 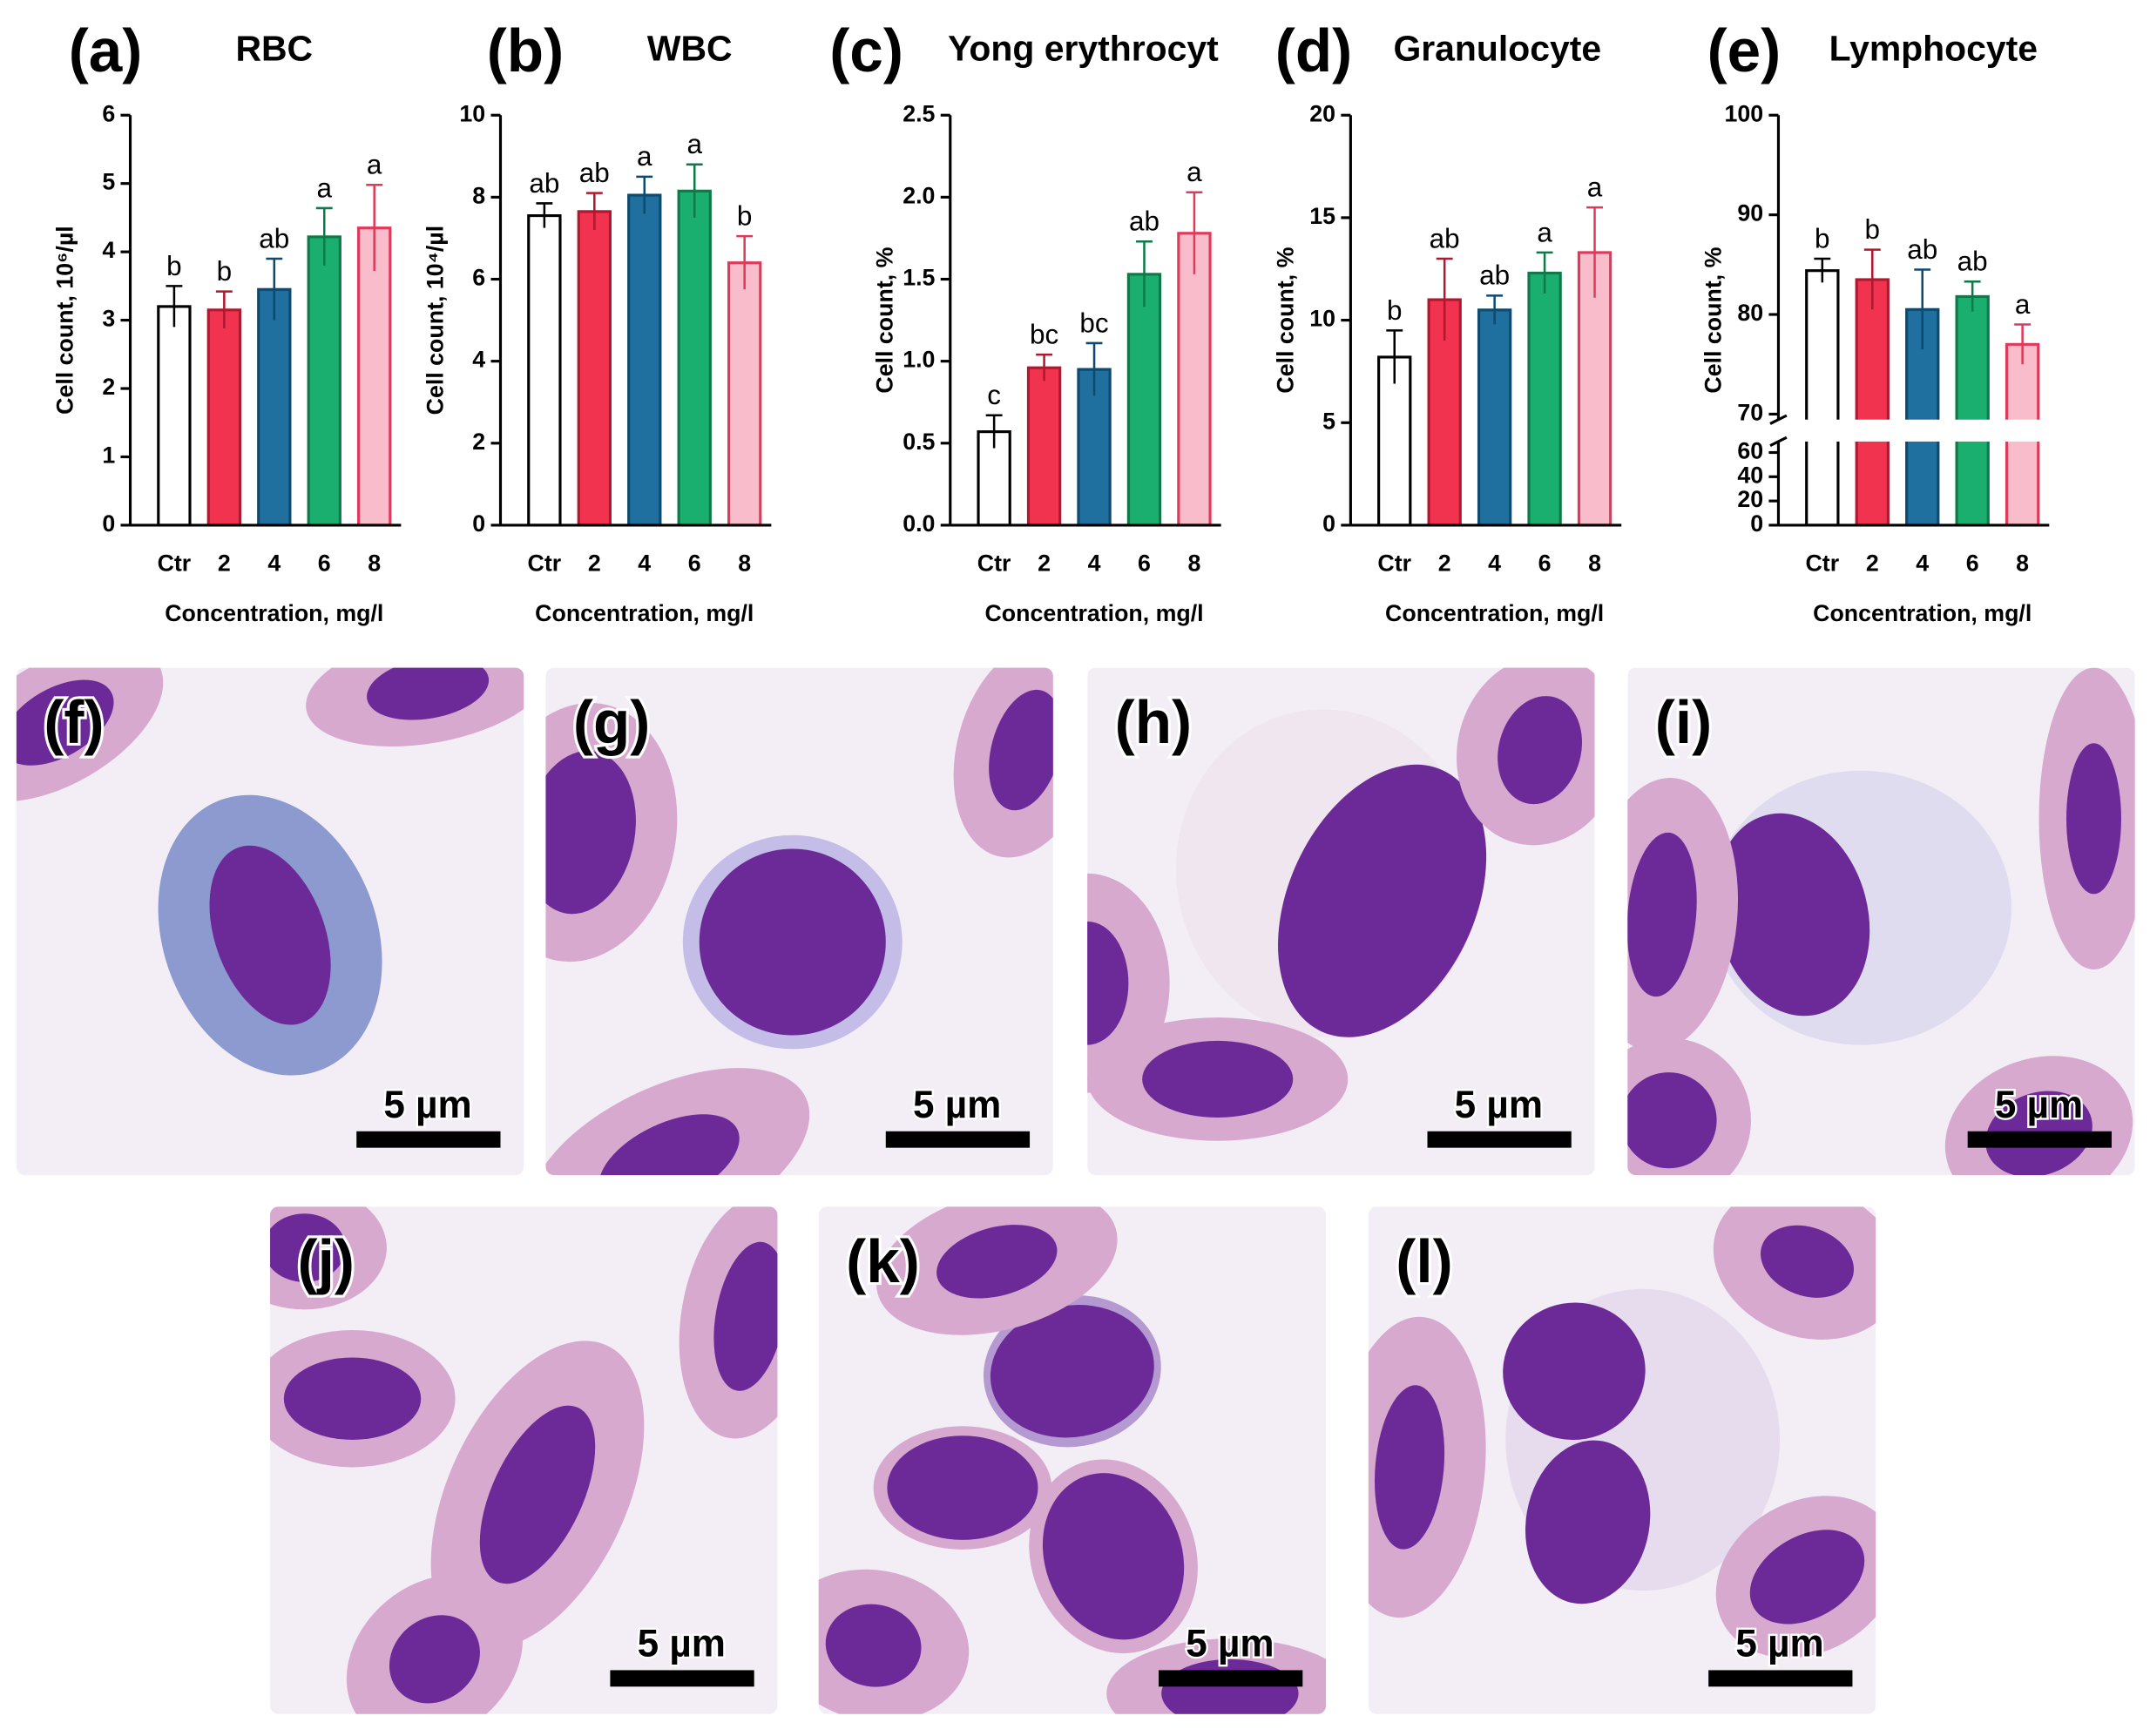 What do you see at coordinates (1750, 499) in the screenshot?
I see `y-tick-label: 20` at bounding box center [1750, 499].